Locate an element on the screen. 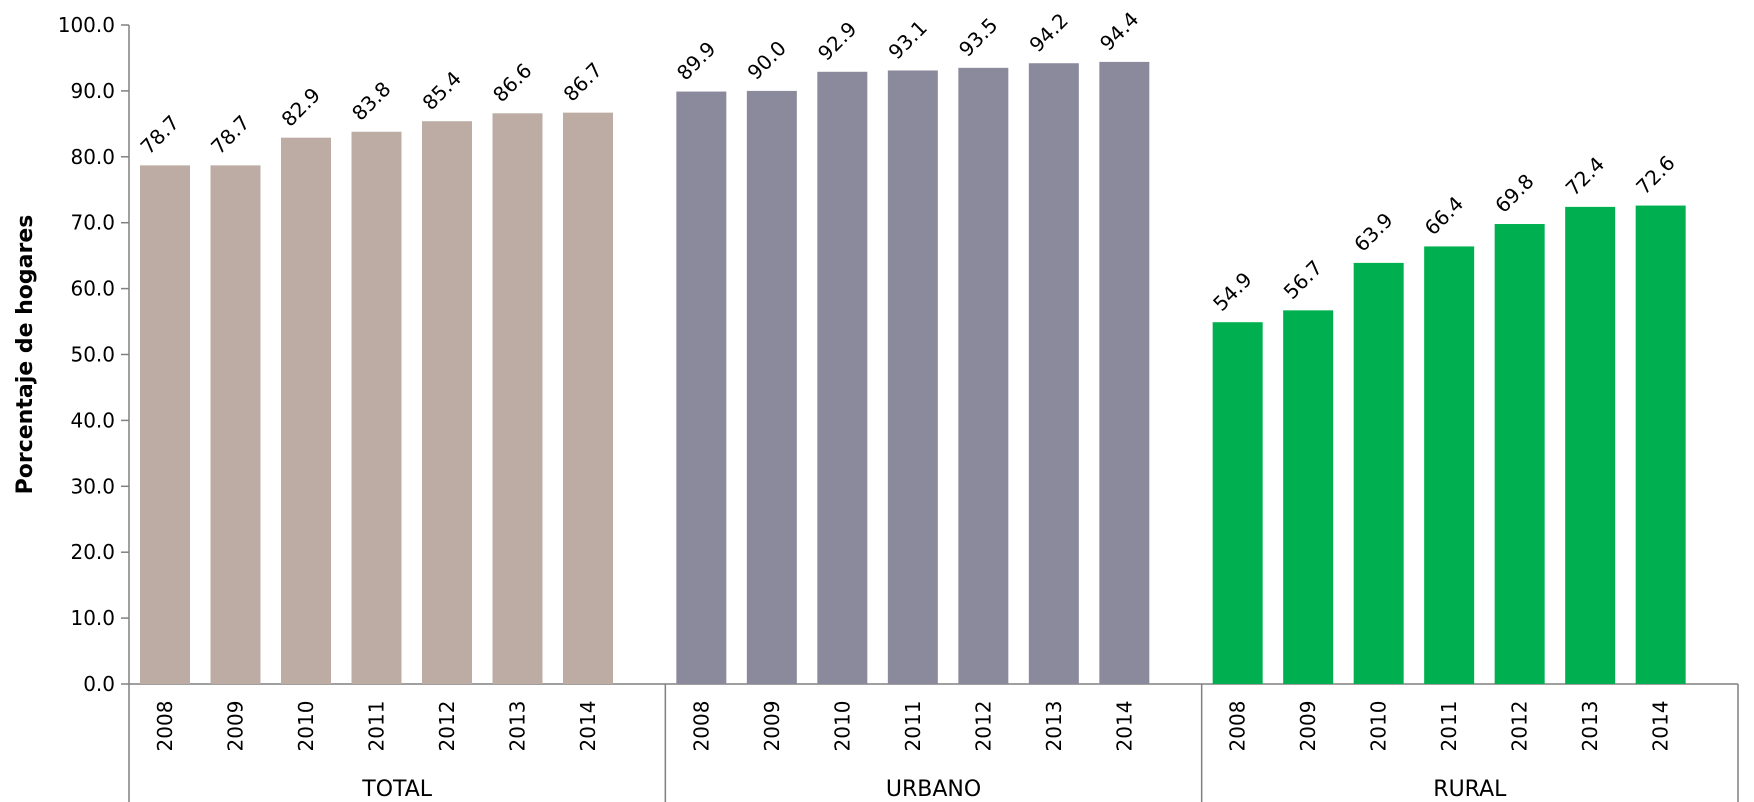  data-label: 89.9 is located at coordinates (696, 61).